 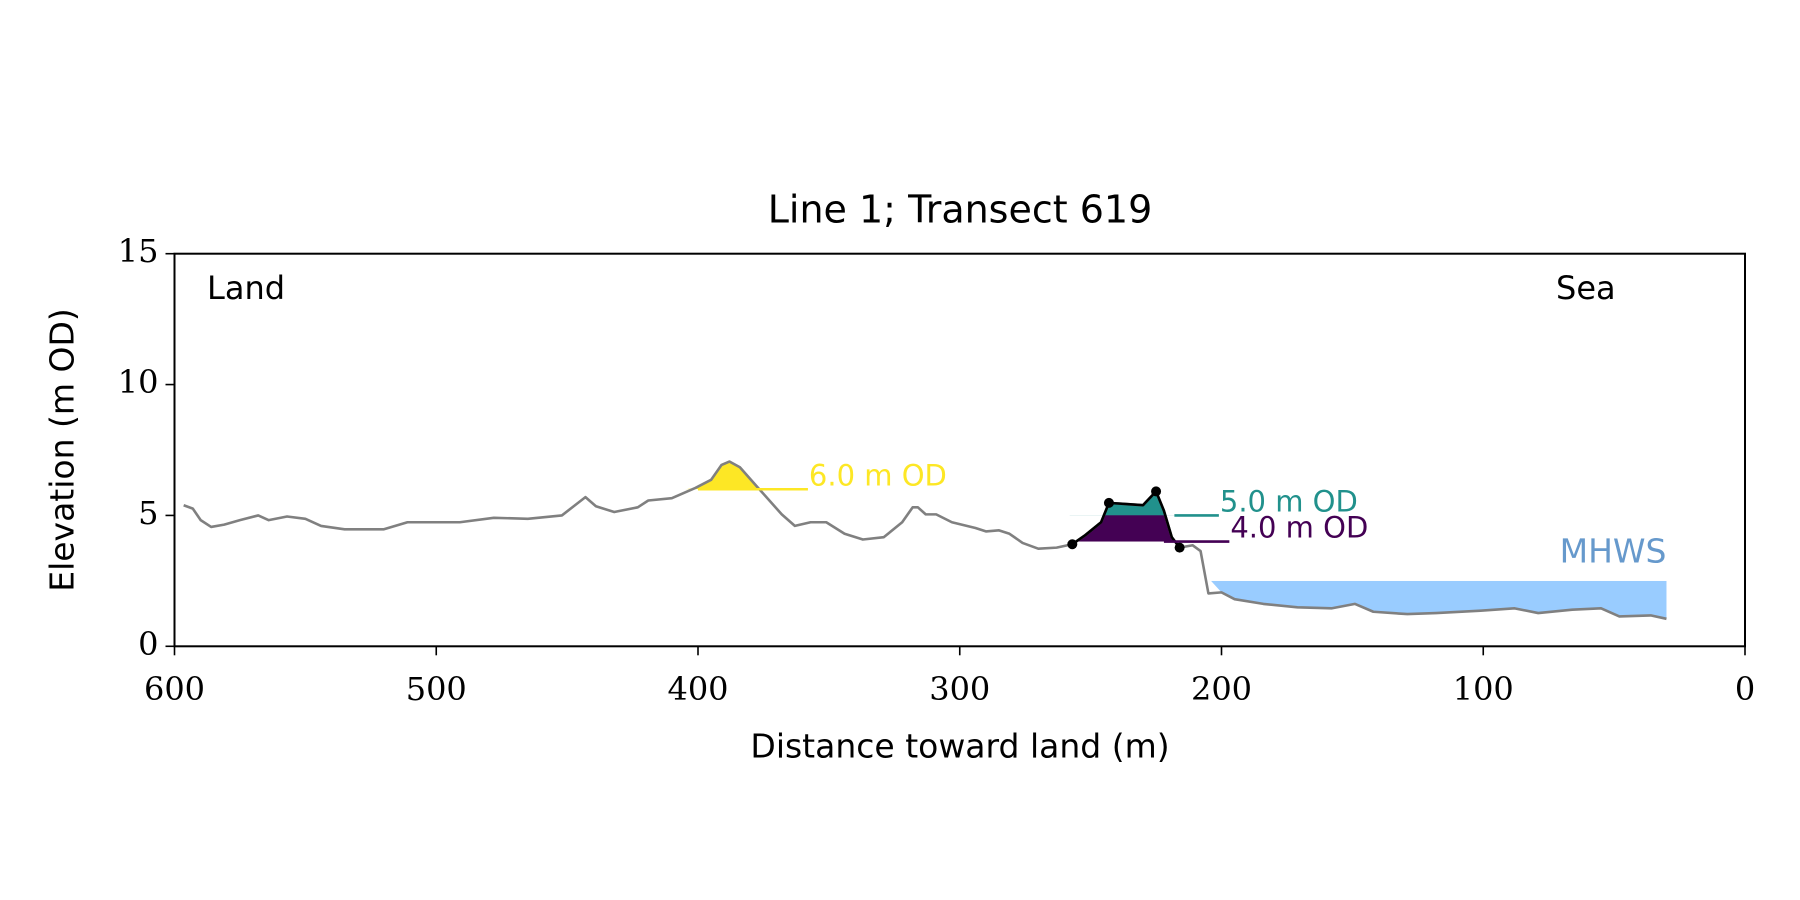 What do you see at coordinates (959, 689) in the screenshot?
I see `x-tick-label: 300` at bounding box center [959, 689].